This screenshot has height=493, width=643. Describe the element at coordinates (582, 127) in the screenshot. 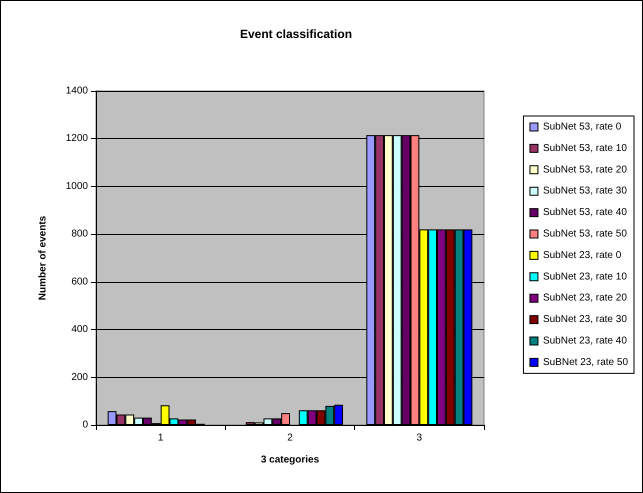

I see `legend-label: SubNet 53, rate 0` at that location.